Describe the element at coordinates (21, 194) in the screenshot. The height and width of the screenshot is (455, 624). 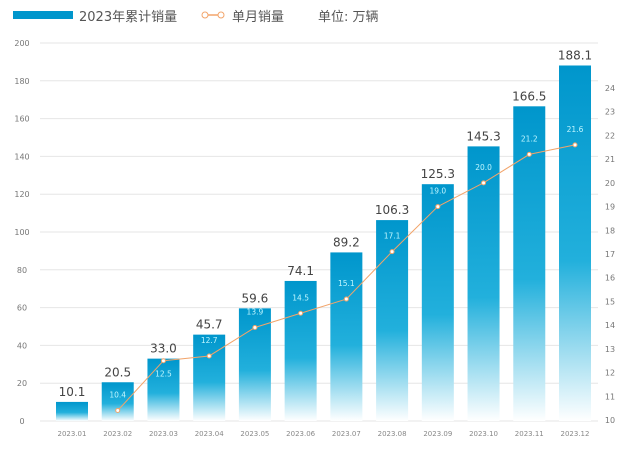
I see `y-left-tick-label: 120` at that location.